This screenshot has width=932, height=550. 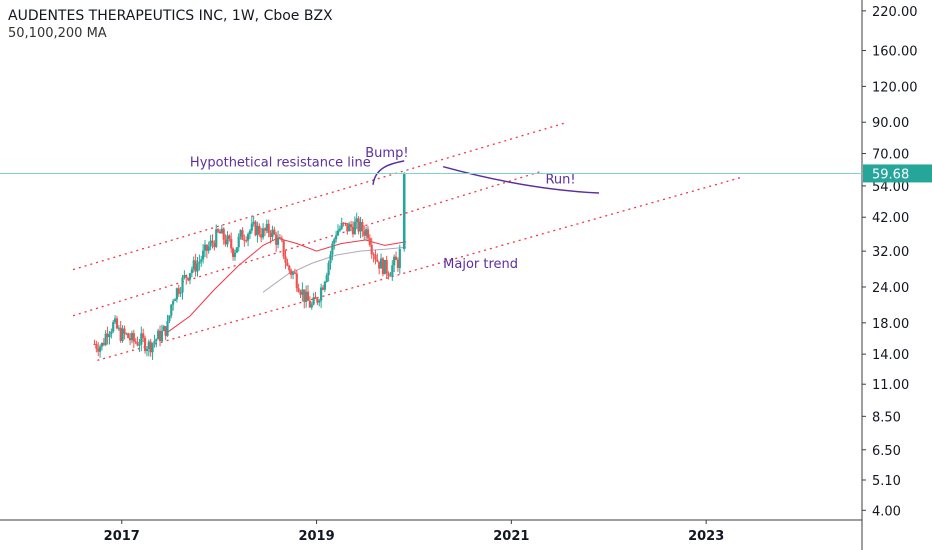 What do you see at coordinates (890, 252) in the screenshot?
I see `price-tick-label: 32.00` at bounding box center [890, 252].